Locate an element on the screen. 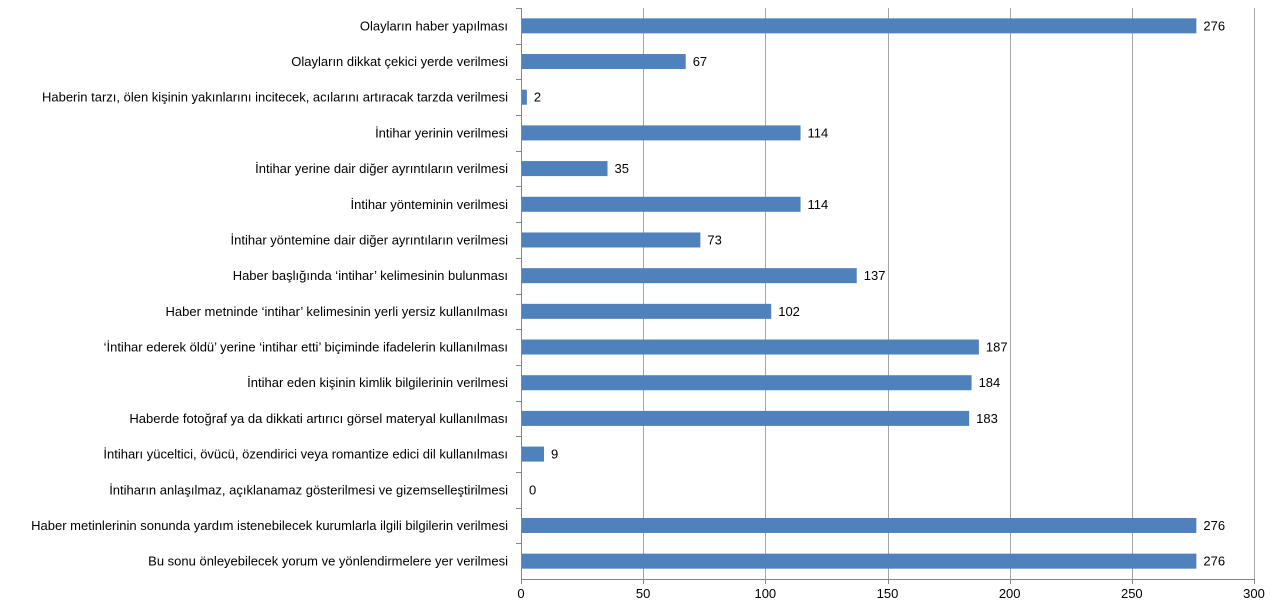 This screenshot has width=1277, height=606. x-tick-label: 200 is located at coordinates (1010, 593).